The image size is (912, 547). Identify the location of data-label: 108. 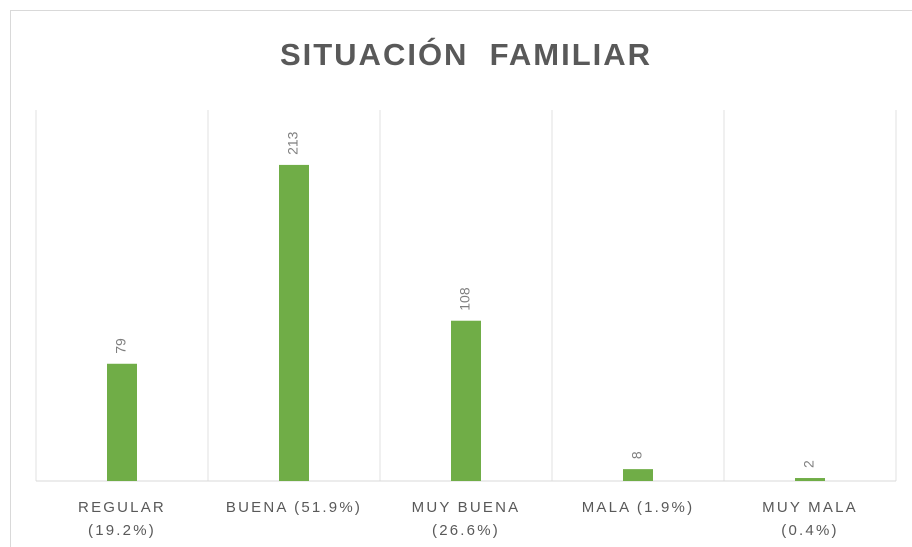
(465, 299).